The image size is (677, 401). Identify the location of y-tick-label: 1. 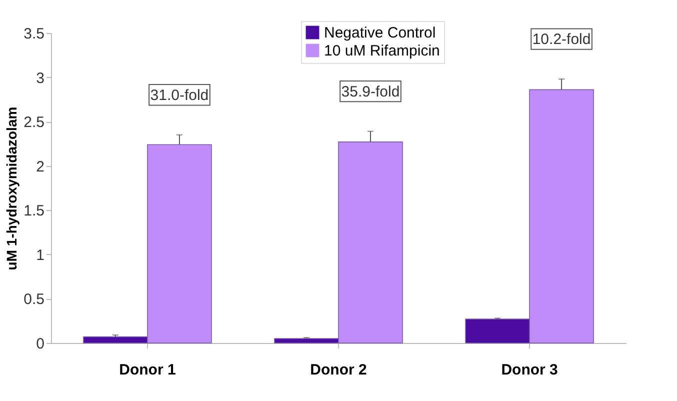
(40, 255).